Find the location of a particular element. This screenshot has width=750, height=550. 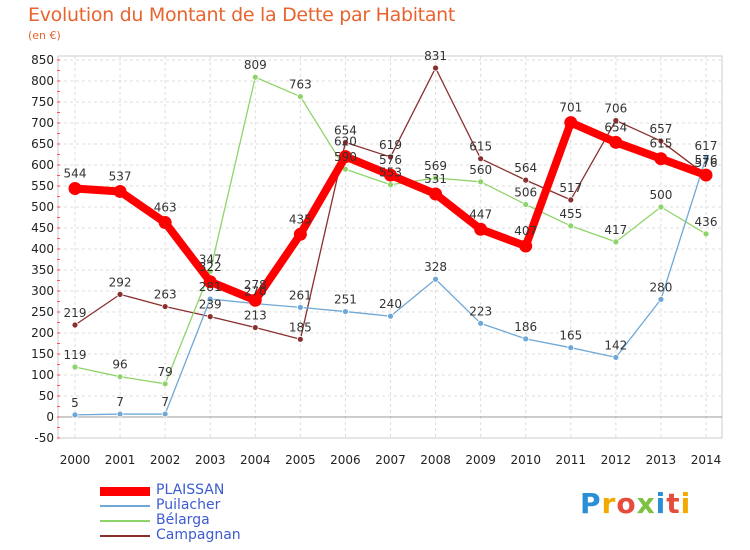

data-label-bélarga: 347 is located at coordinates (210, 259).